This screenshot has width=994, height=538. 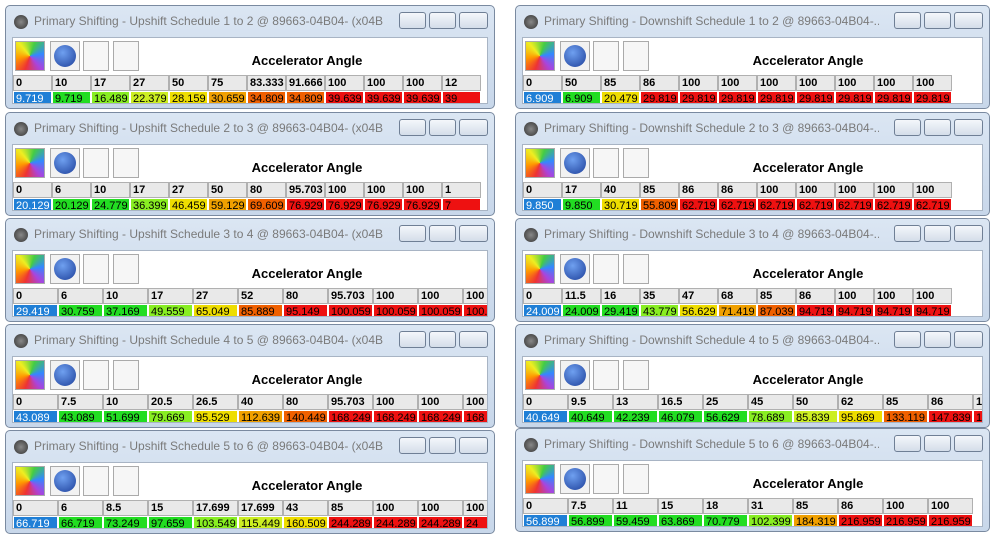 What do you see at coordinates (590, 506) in the screenshot?
I see `axis-cell: 7.5` at bounding box center [590, 506].